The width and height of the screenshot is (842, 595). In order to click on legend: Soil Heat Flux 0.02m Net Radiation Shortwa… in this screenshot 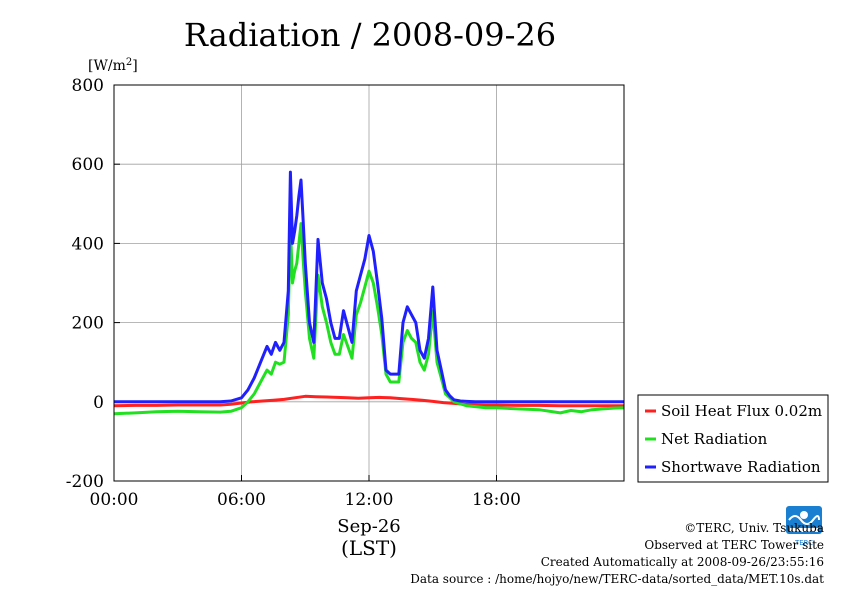, I will do `click(733, 438)`.